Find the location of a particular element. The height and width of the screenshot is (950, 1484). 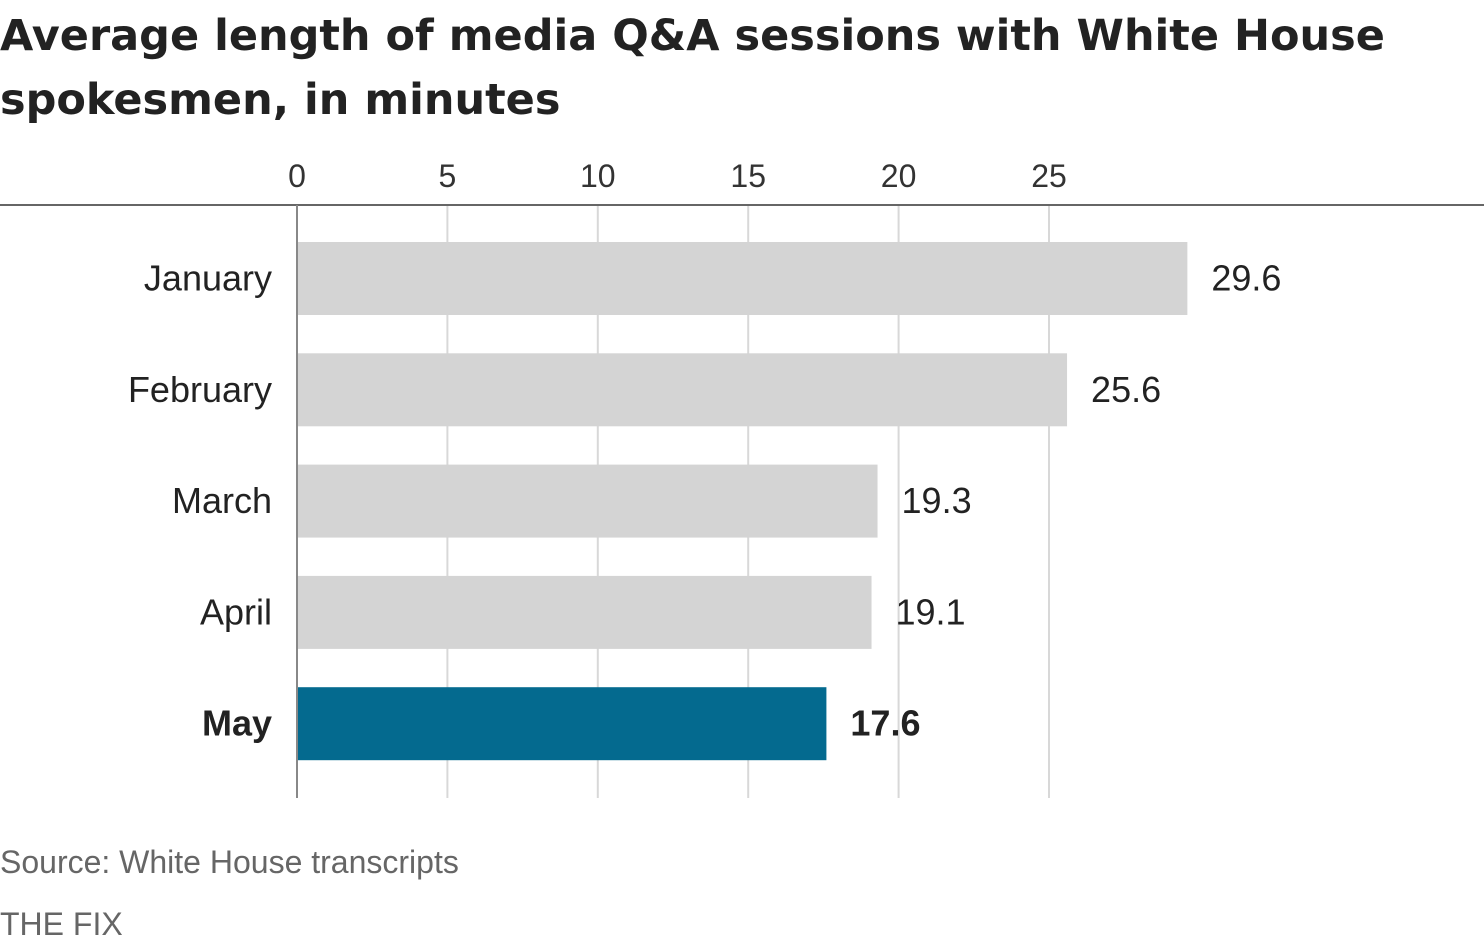

category-label: April is located at coordinates (236, 611).